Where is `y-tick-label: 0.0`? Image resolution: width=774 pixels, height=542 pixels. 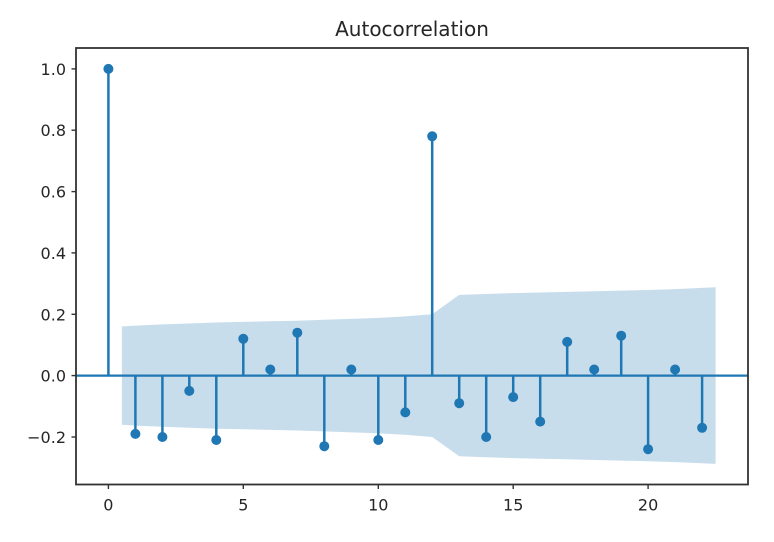
y-tick-label: 0.0 is located at coordinates (53, 376).